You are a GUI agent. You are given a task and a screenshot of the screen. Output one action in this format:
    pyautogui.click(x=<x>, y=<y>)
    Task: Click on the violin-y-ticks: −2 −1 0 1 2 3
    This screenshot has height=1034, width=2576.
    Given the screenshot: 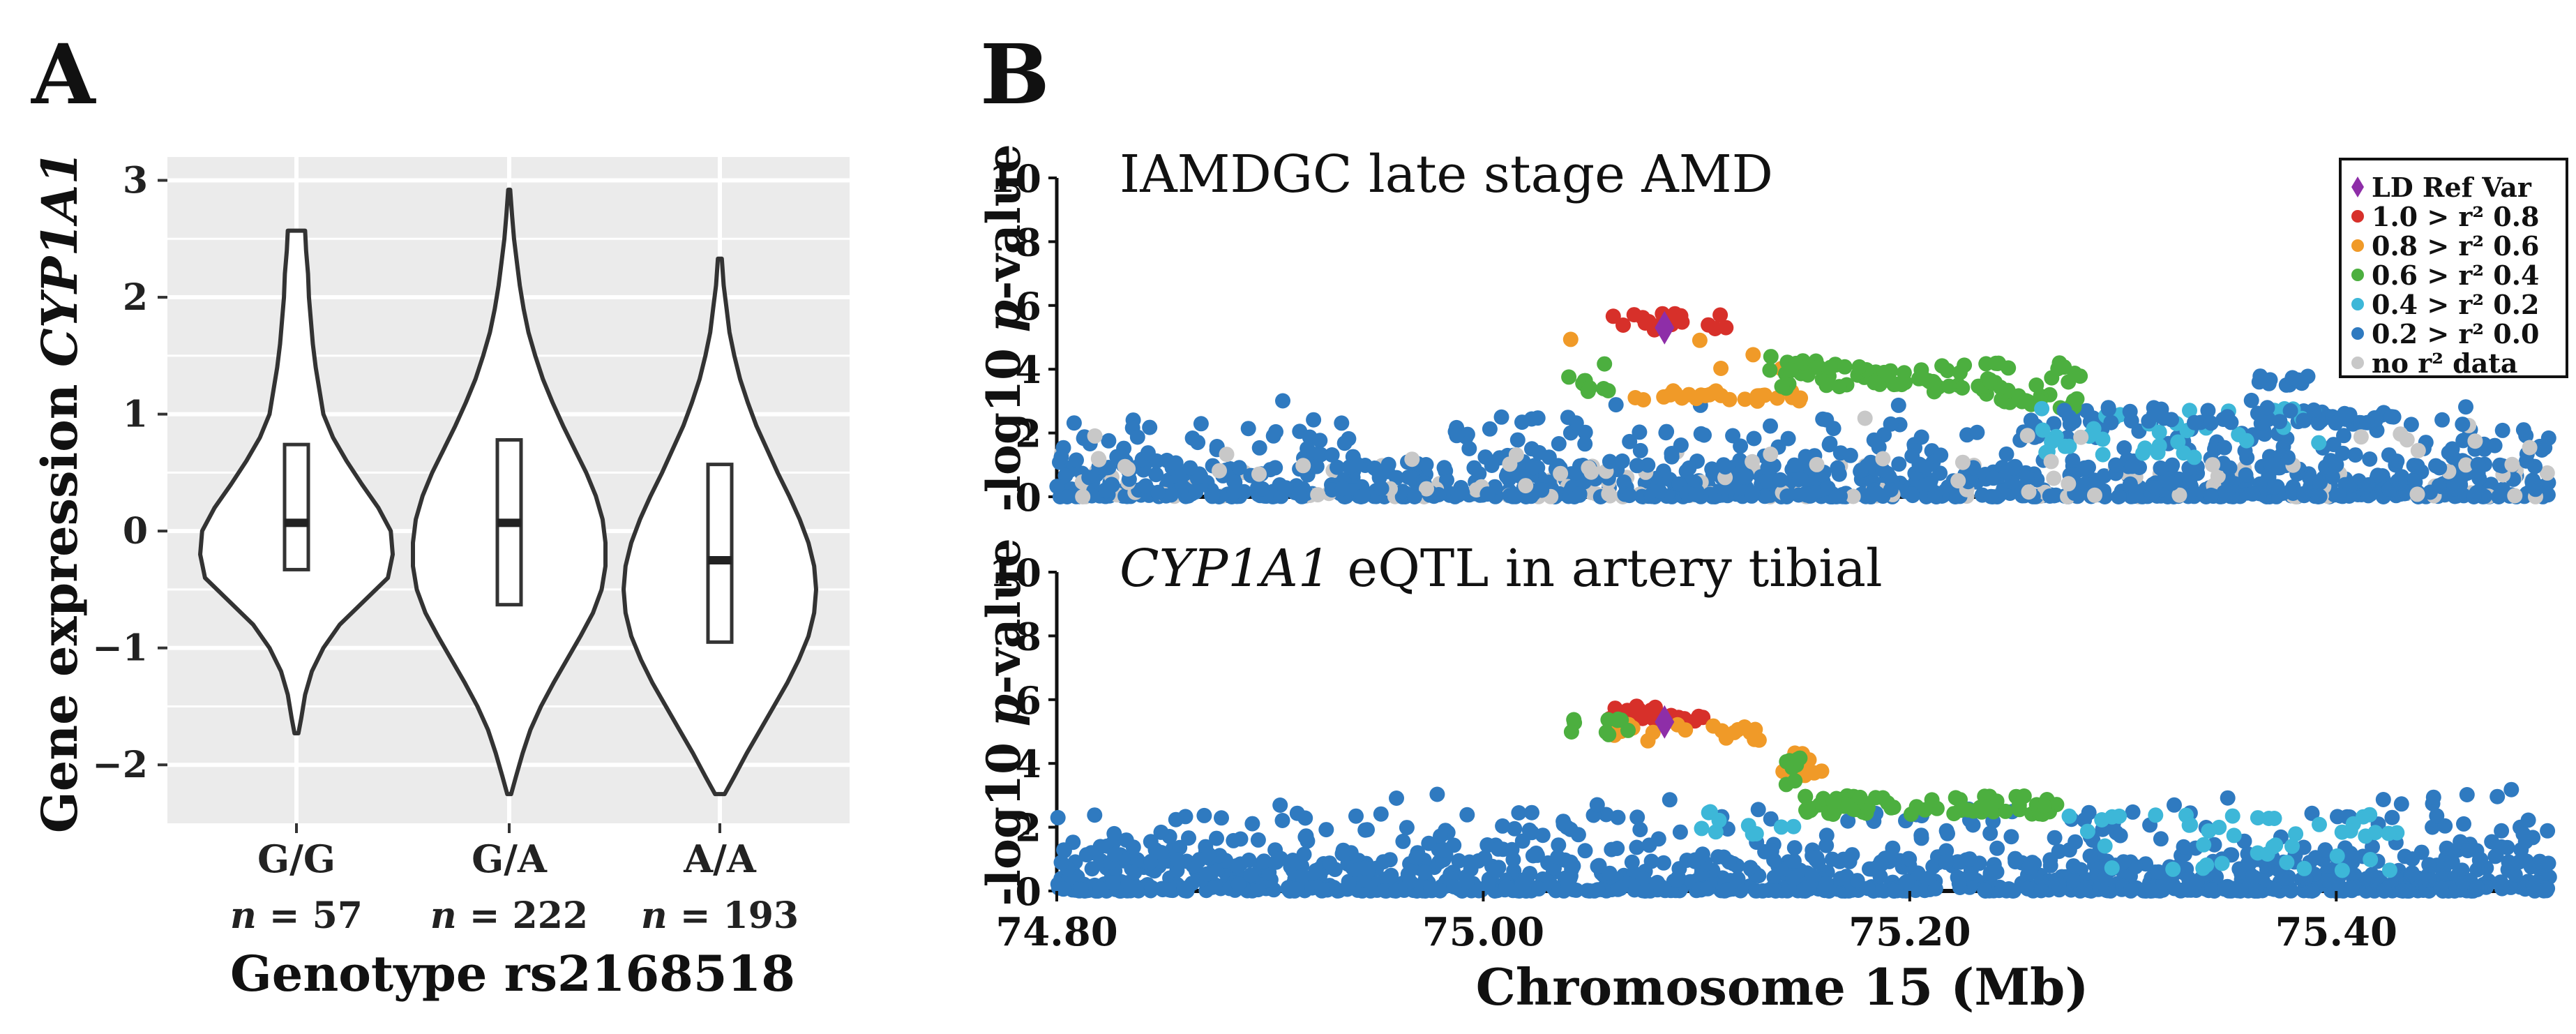 What is the action you would take?
    pyautogui.click(x=129, y=473)
    